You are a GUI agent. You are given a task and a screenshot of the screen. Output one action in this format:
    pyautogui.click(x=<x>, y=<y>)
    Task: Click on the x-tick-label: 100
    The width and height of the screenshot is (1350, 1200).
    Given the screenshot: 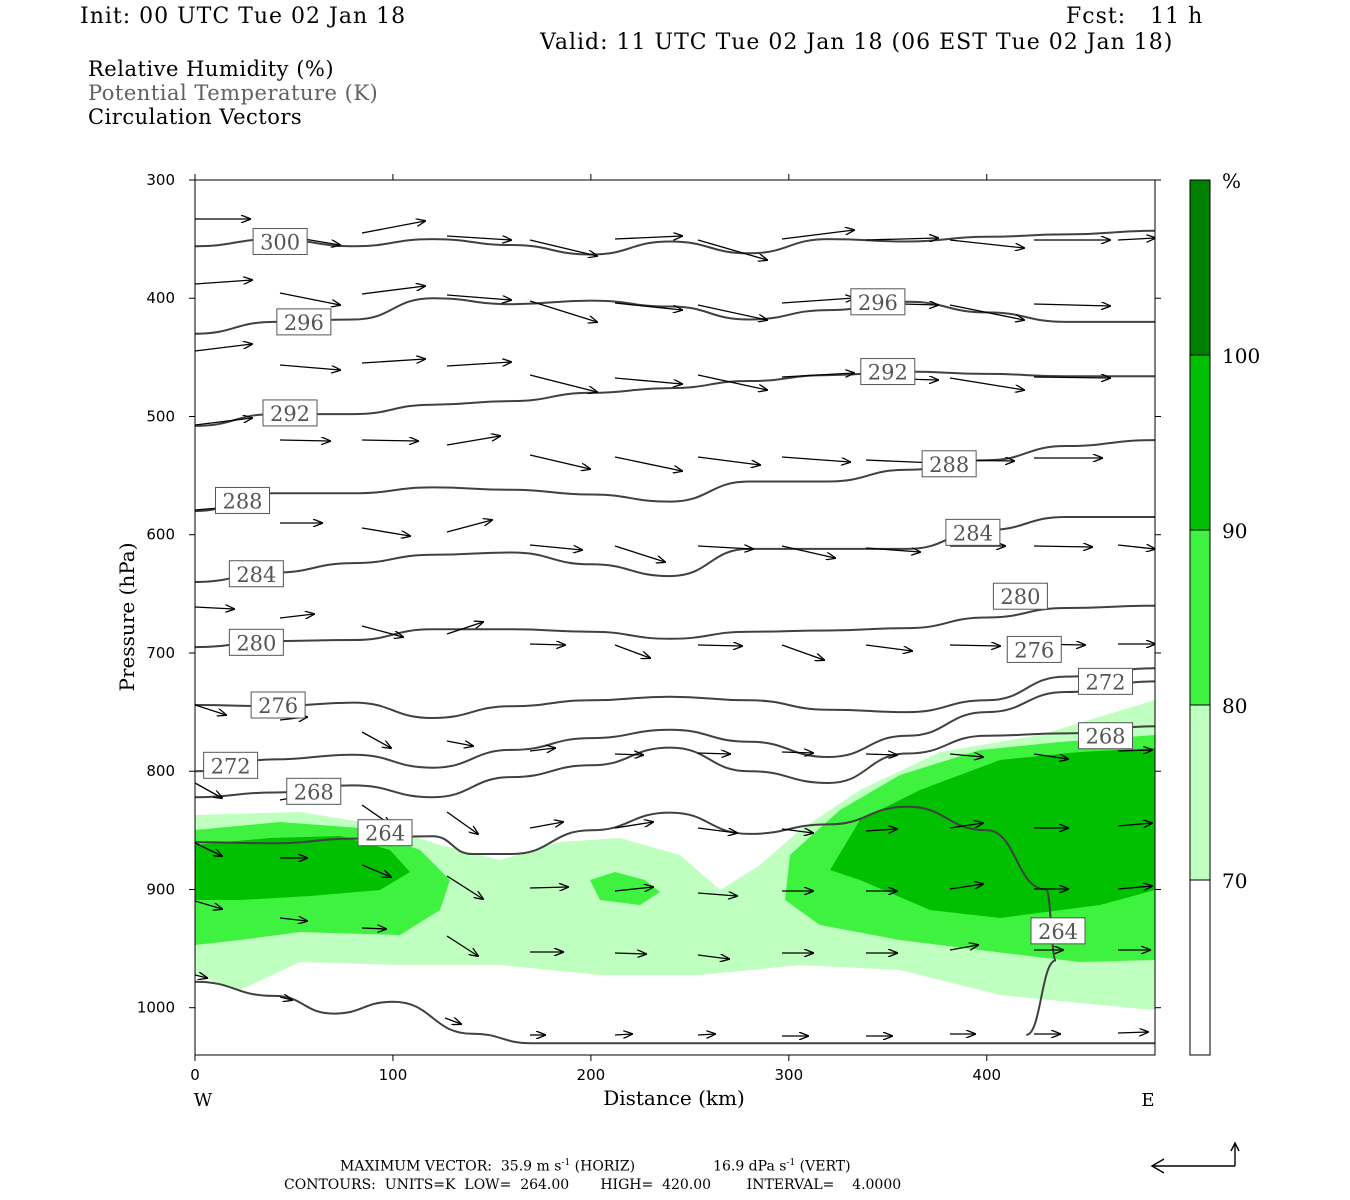 What is the action you would take?
    pyautogui.click(x=393, y=1075)
    